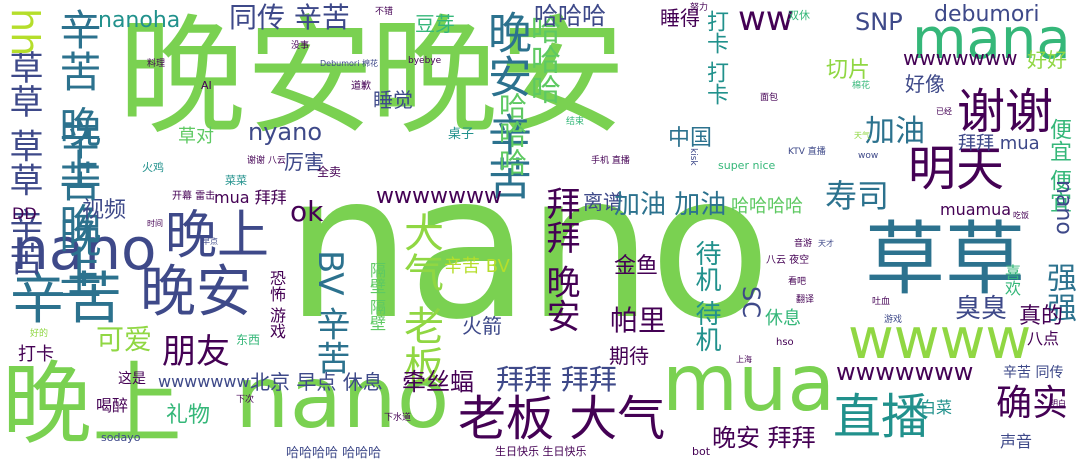  What do you see at coordinates (861, 86) in the screenshot?
I see `word: 棉花` at bounding box center [861, 86].